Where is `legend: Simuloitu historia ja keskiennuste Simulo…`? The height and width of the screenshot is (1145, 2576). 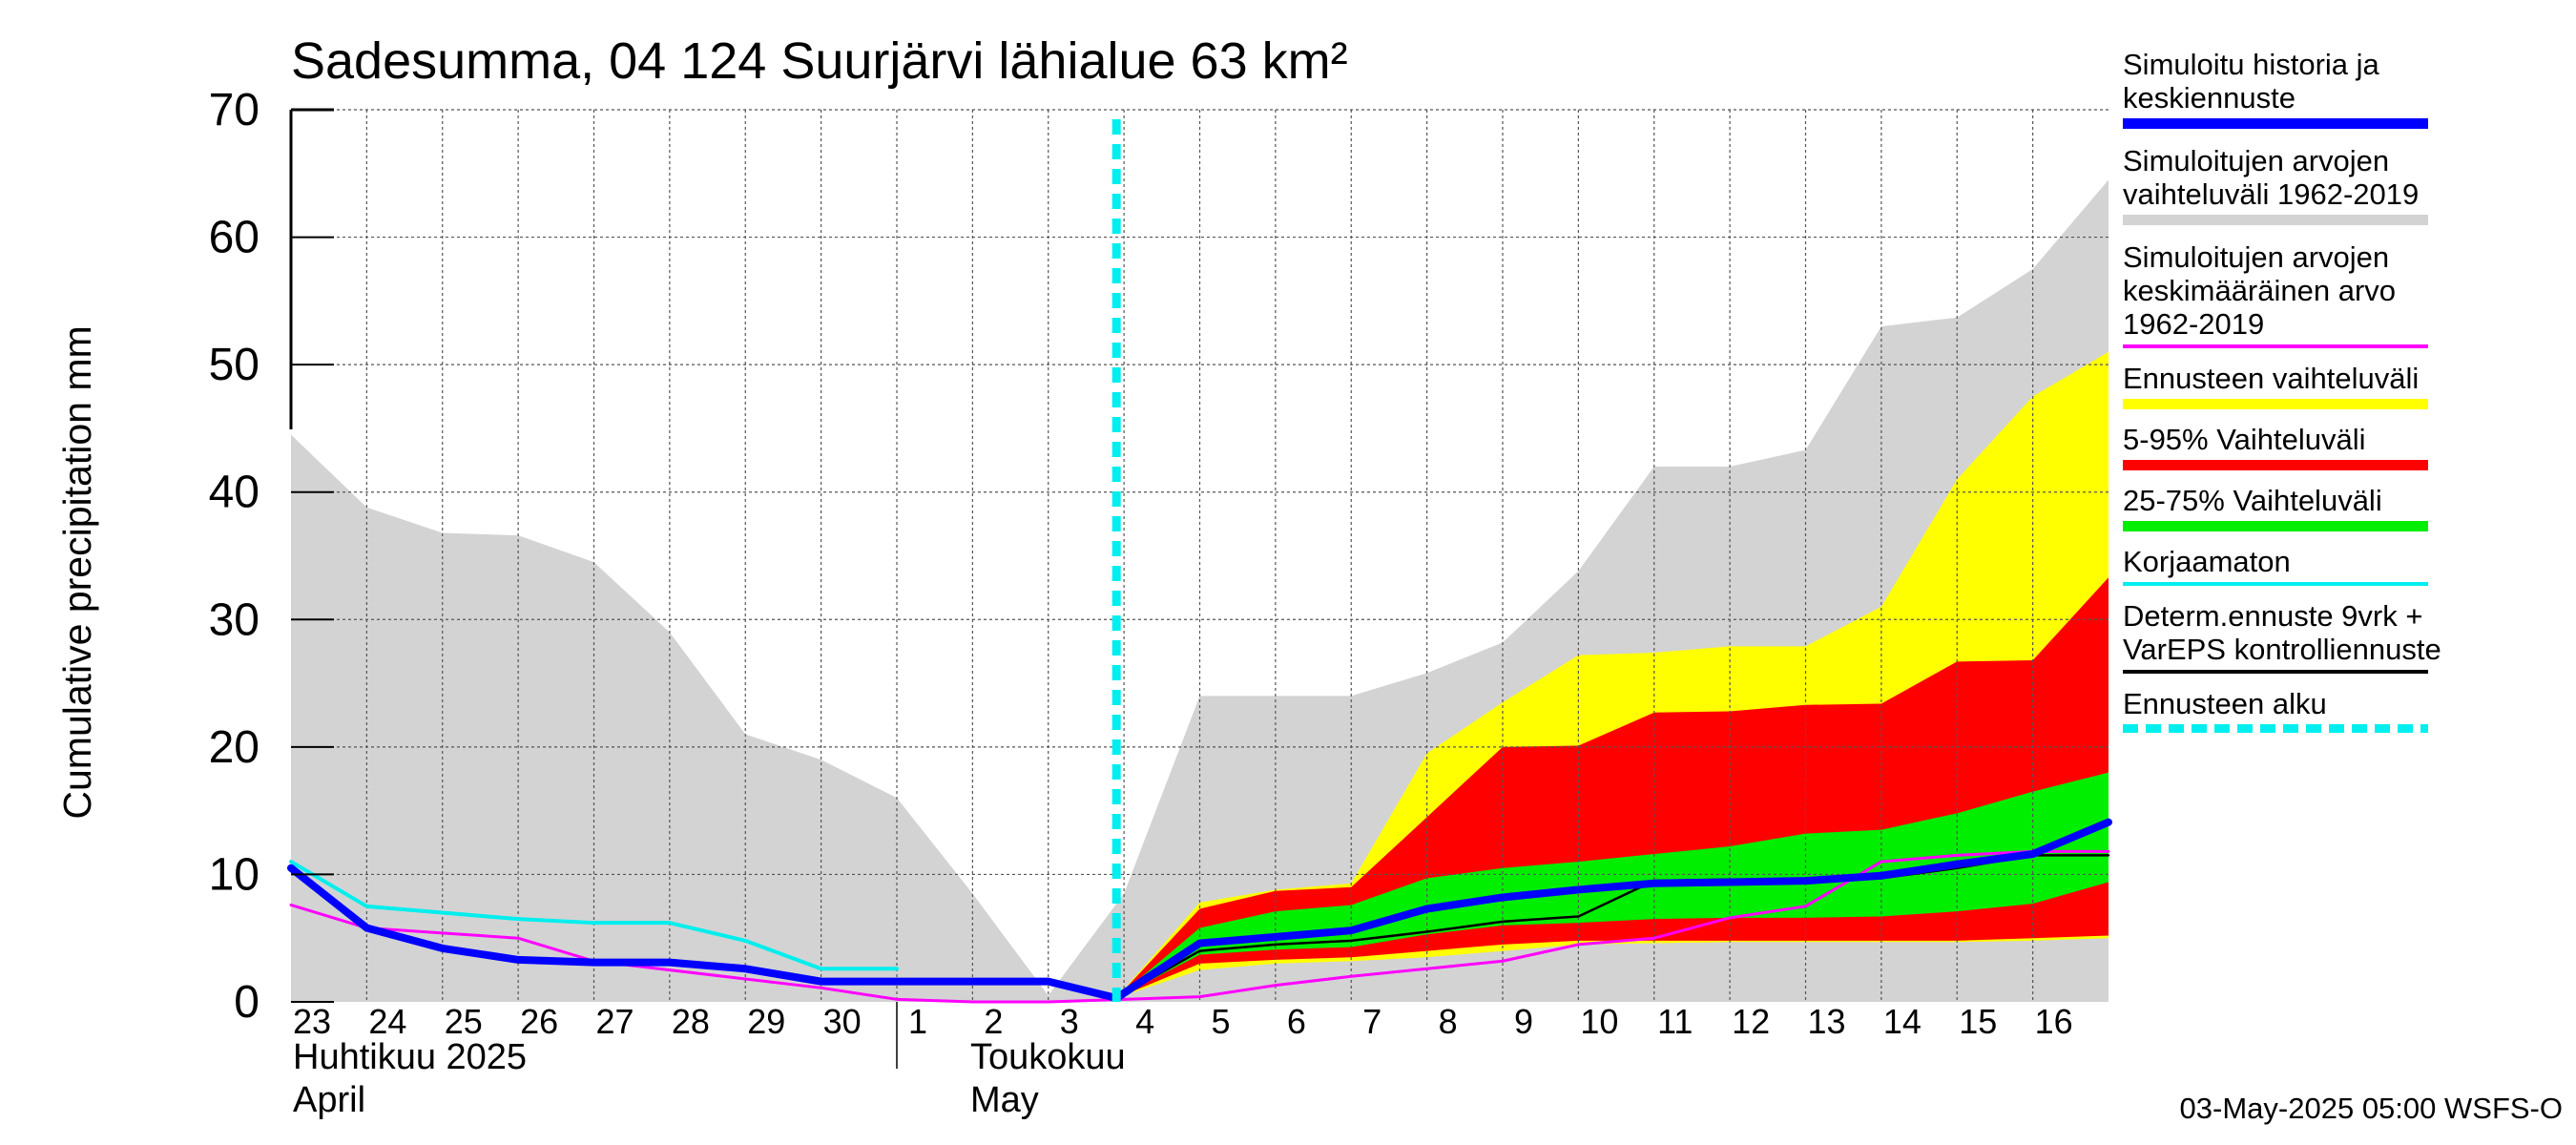
legend: Simuloitu historia ja keskiennuste Simulo… is located at coordinates (2337, 391).